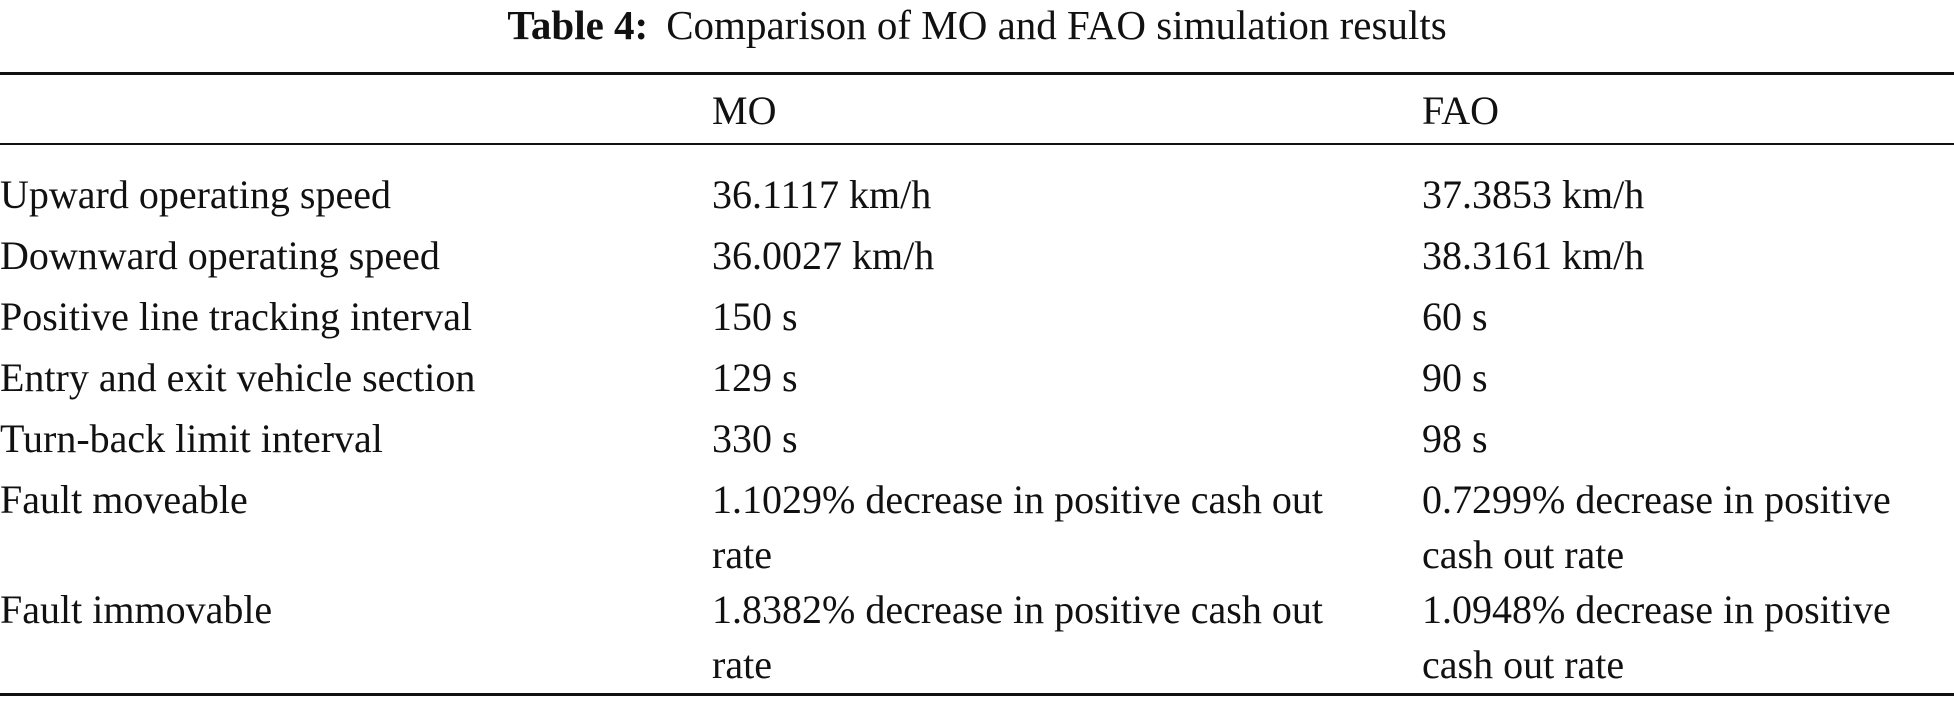  I want to click on table-bottom-rule, so click(977, 694).